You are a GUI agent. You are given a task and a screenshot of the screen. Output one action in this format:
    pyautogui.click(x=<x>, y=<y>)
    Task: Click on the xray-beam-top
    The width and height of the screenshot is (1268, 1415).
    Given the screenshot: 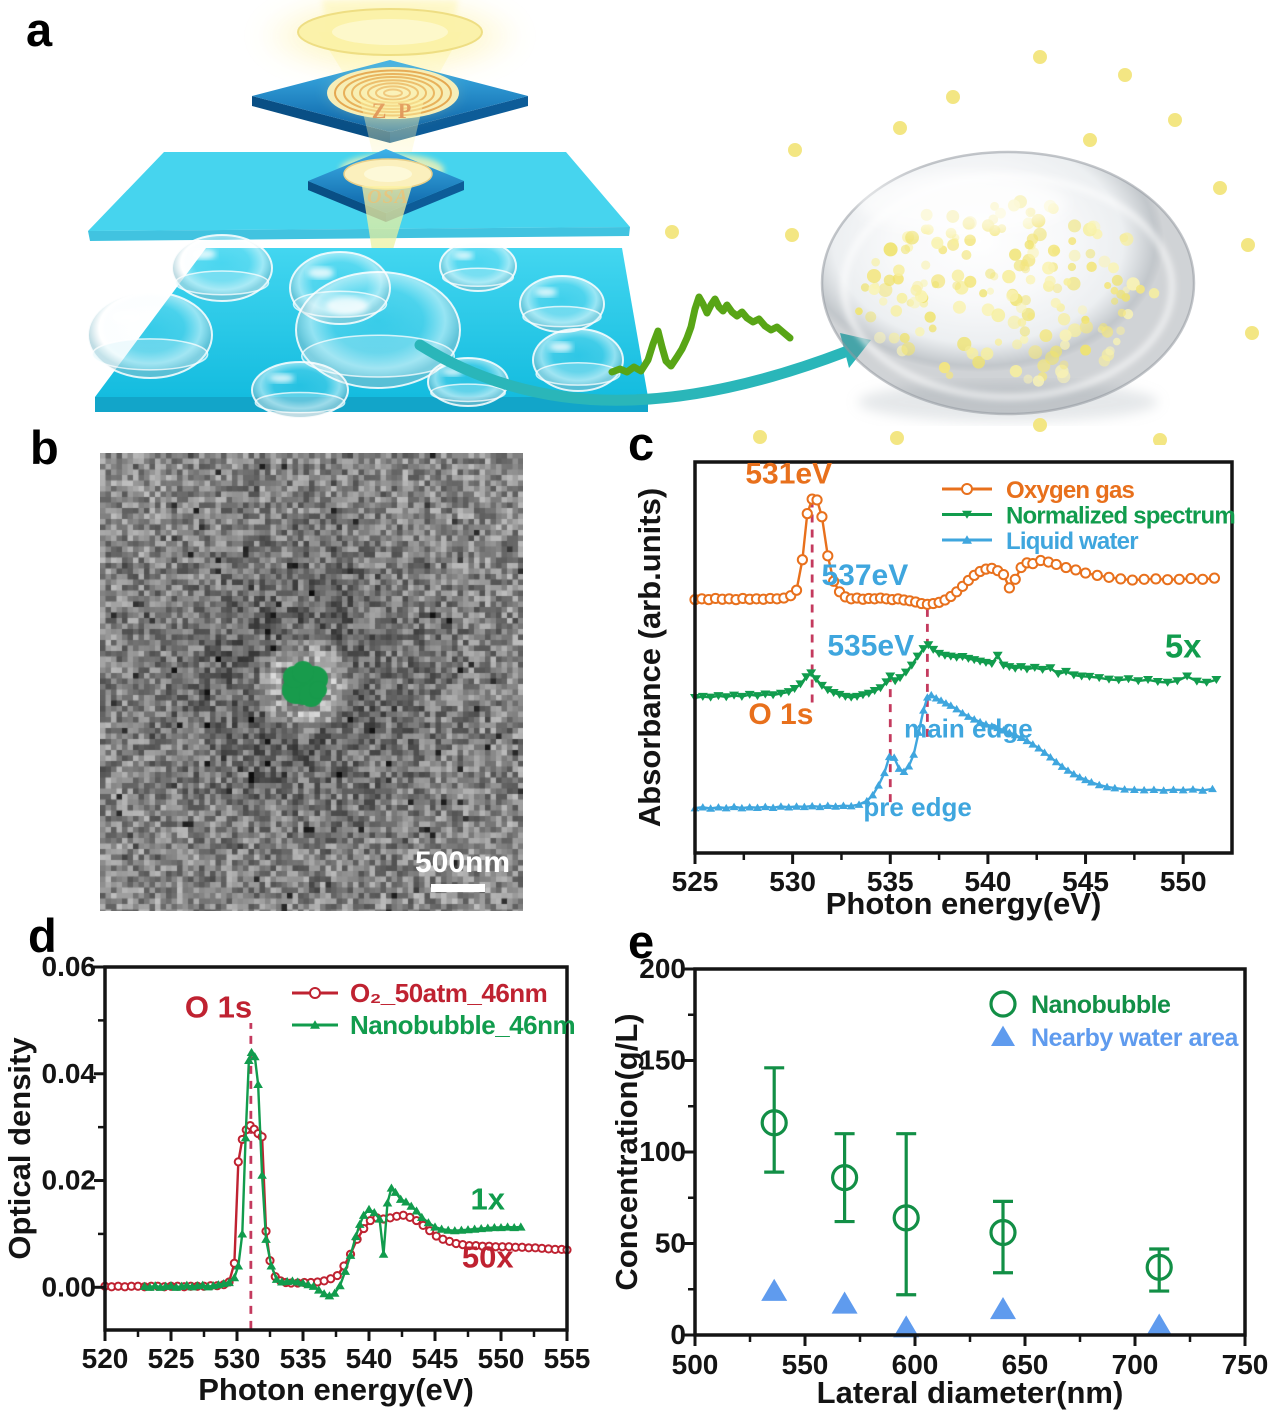 What is the action you would take?
    pyautogui.click(x=390, y=45)
    